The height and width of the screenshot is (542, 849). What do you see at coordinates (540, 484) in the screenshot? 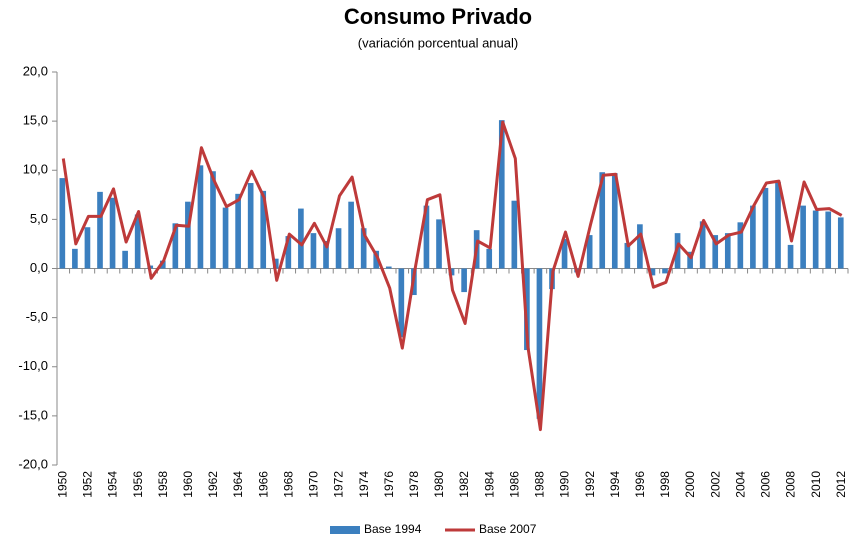
I see `x-tick-label: 1988` at bounding box center [540, 484].